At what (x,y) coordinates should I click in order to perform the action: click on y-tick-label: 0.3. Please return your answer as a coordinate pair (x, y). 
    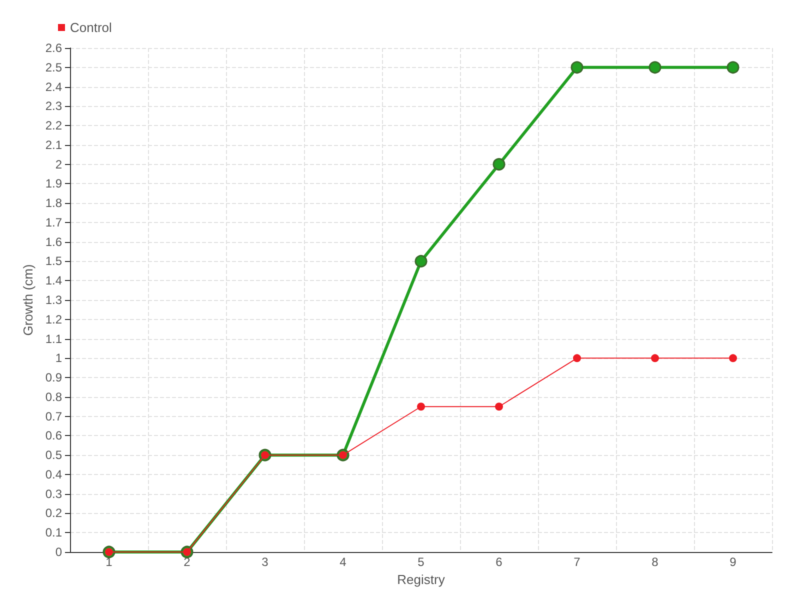
    Looking at the image, I should click on (53, 493).